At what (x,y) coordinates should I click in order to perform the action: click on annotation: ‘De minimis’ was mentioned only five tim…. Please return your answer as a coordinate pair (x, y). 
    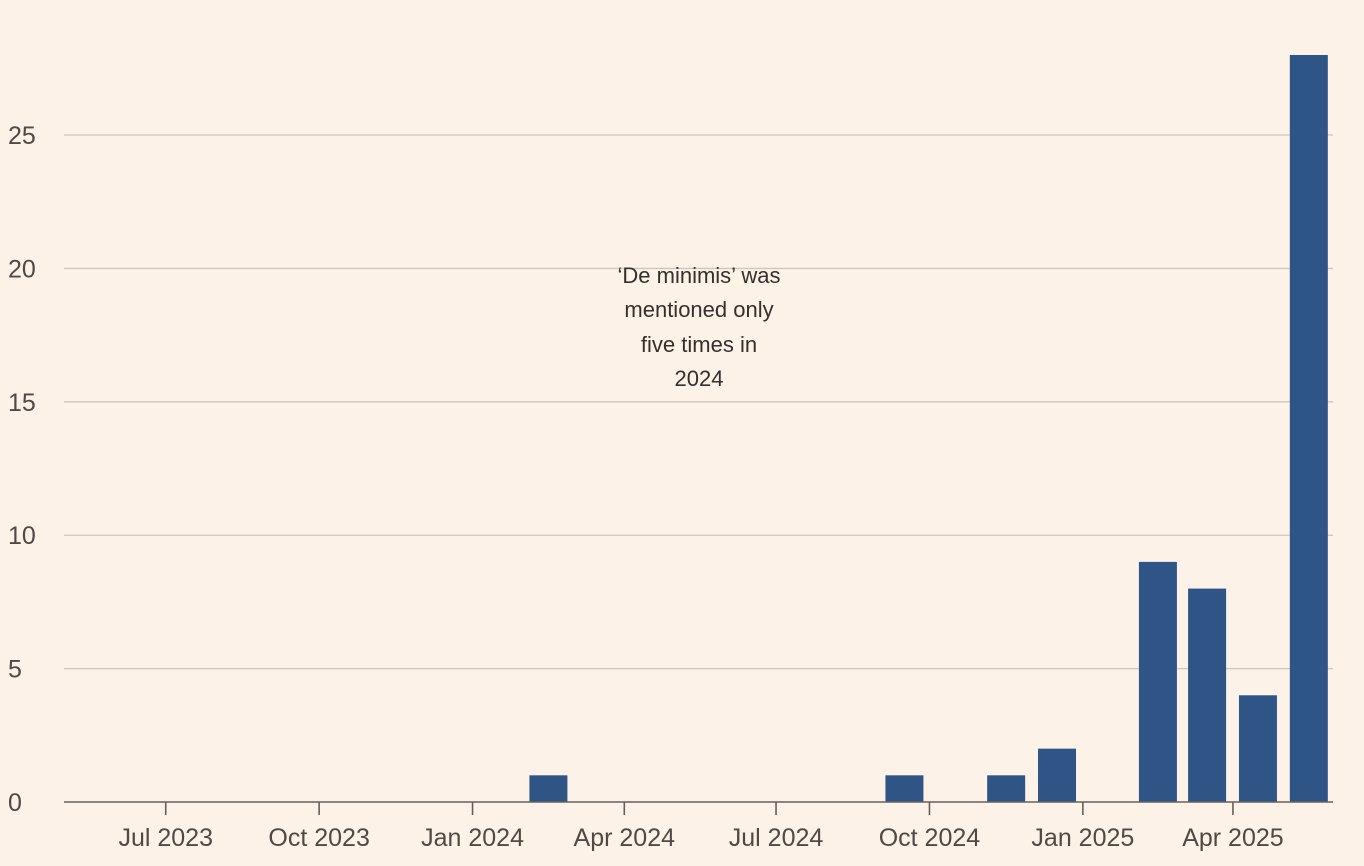
    Looking at the image, I should click on (699, 327).